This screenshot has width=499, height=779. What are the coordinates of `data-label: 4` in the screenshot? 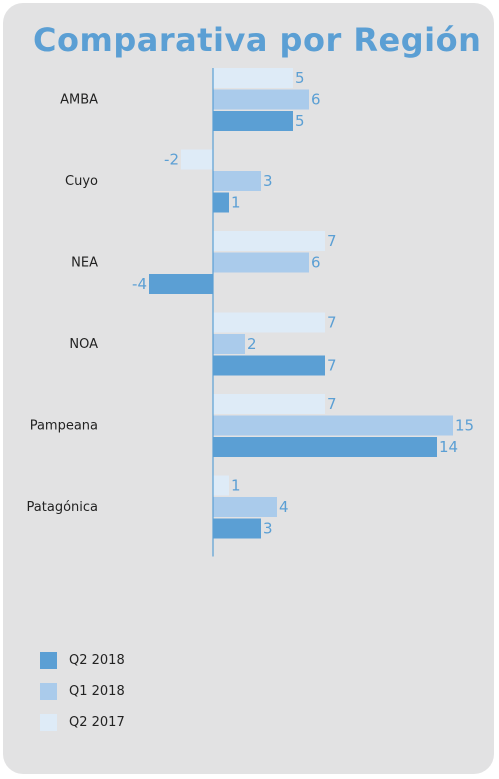 It's located at (284, 507).